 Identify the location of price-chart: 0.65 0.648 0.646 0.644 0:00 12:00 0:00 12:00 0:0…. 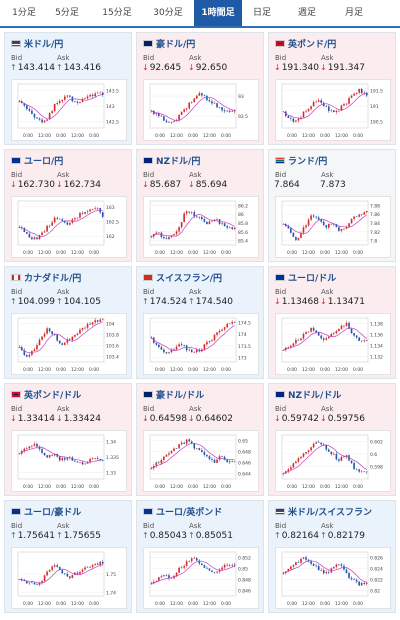
(201, 461).